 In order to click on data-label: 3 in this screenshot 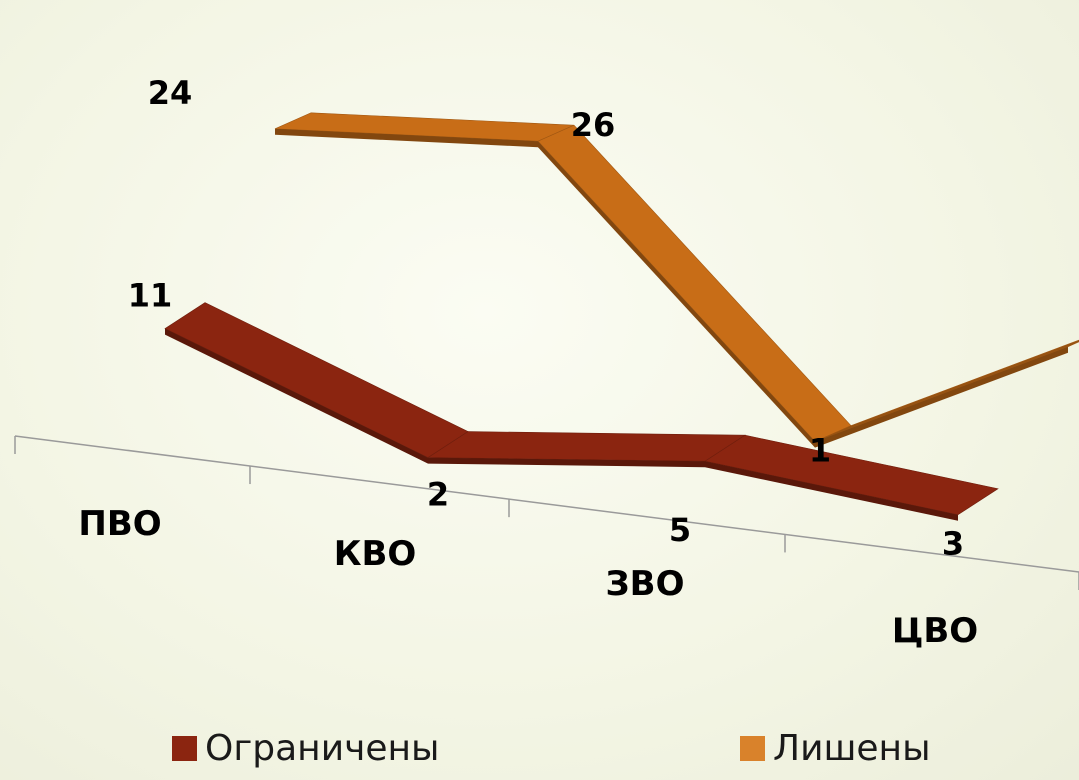, I will do `click(953, 544)`.